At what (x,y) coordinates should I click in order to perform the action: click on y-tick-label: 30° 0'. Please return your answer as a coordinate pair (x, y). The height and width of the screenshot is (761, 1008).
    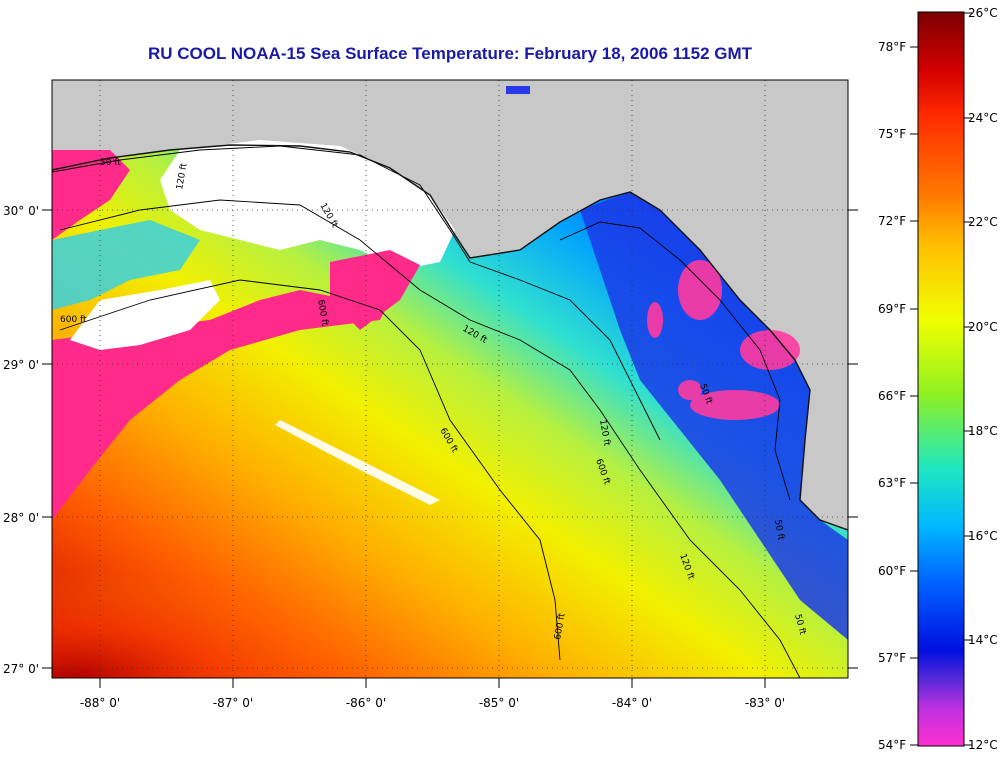
    Looking at the image, I should click on (21, 211).